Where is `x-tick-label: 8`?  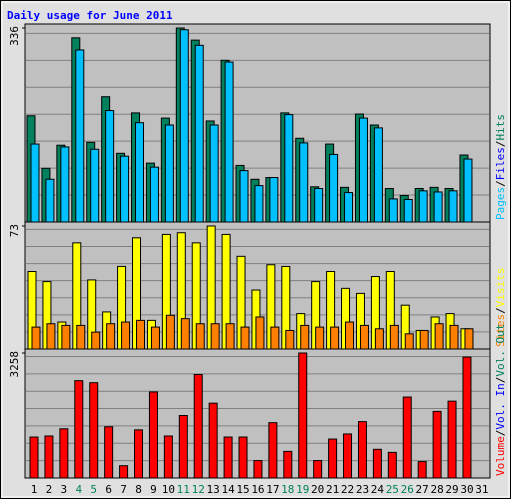
x-tick-label: 8 is located at coordinates (138, 489).